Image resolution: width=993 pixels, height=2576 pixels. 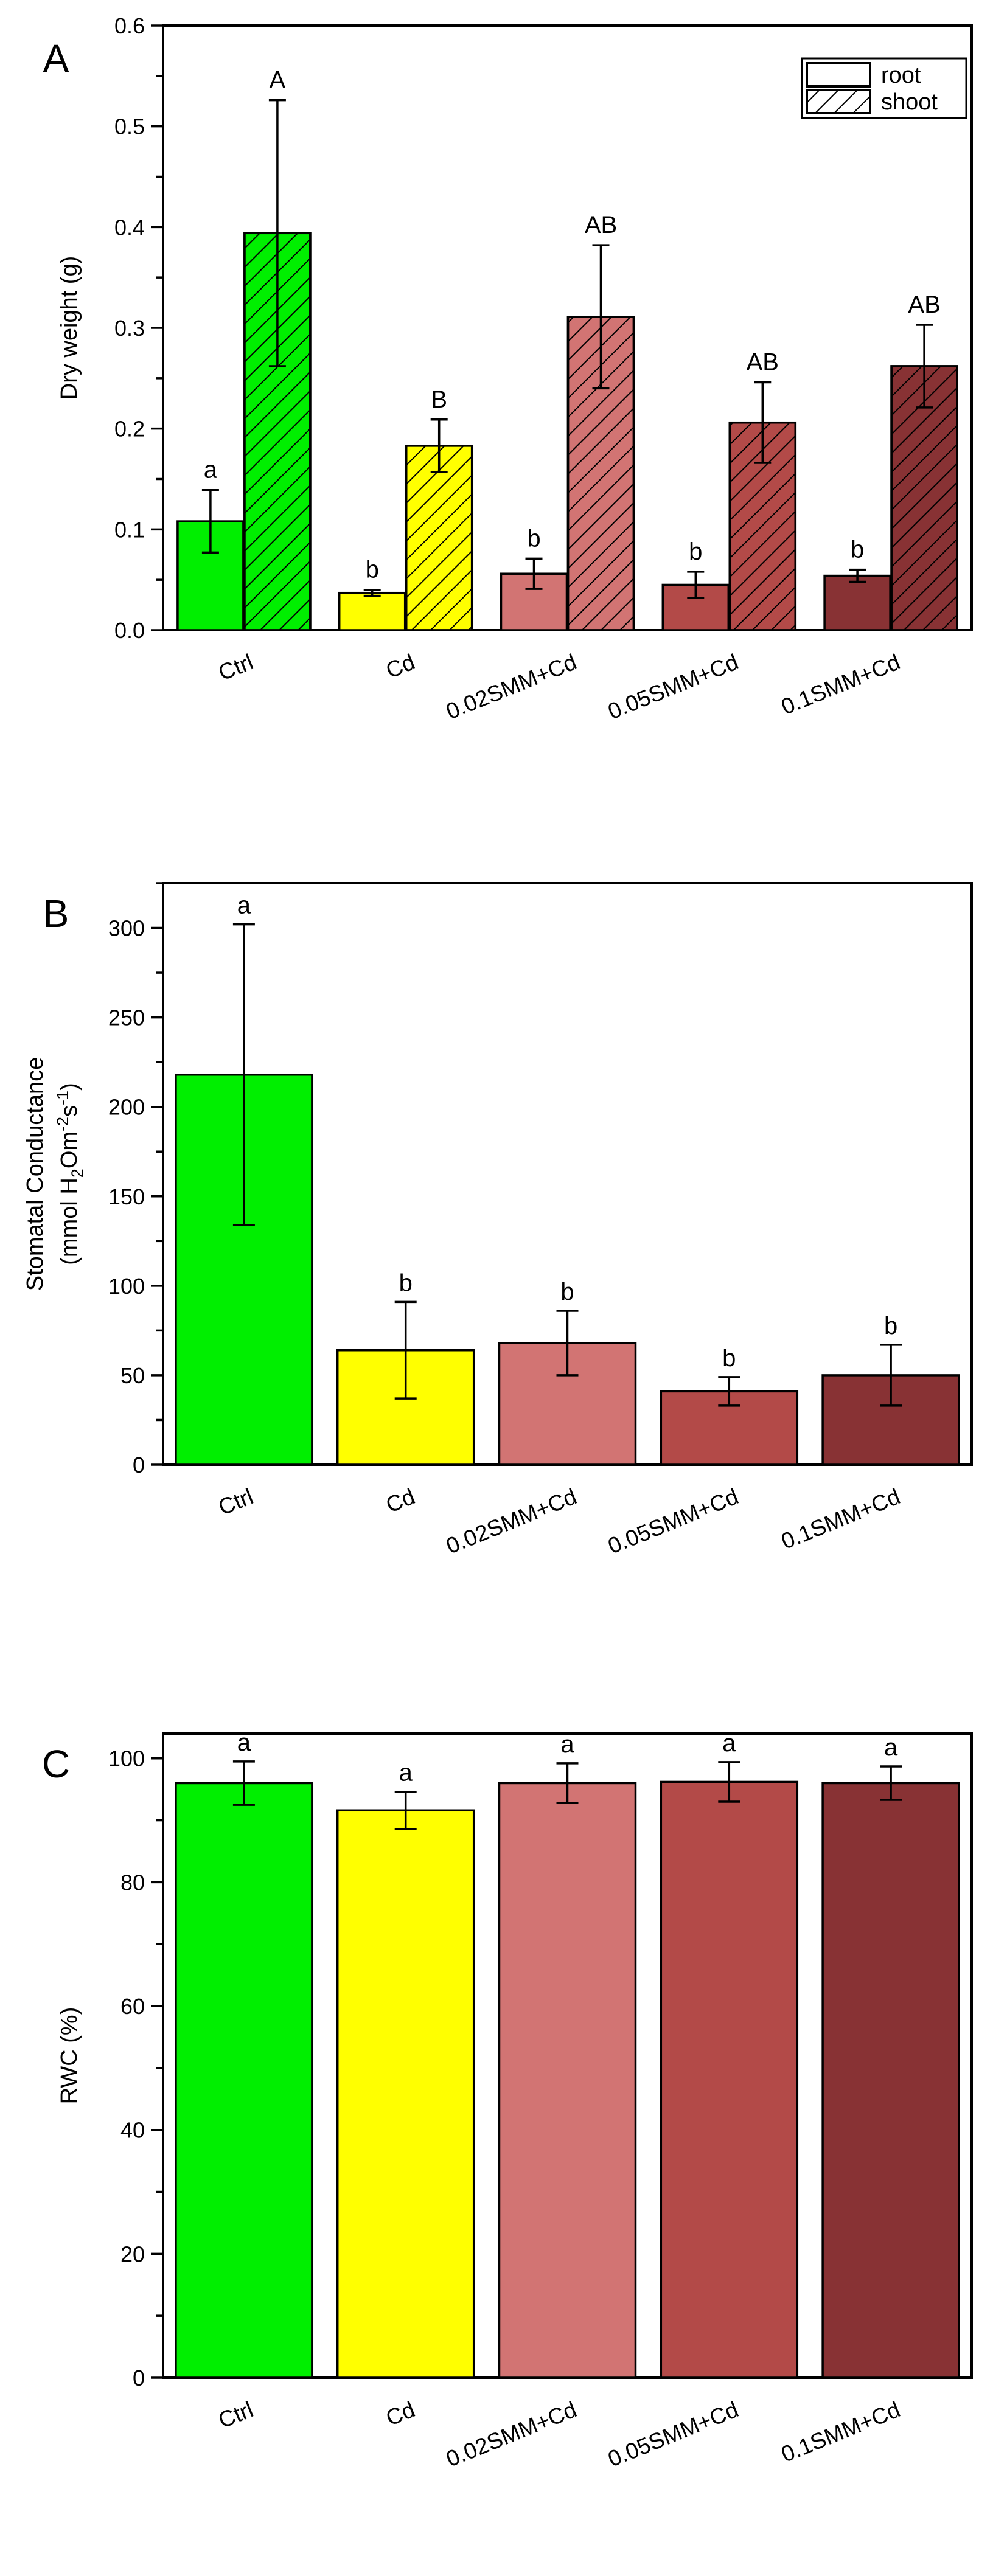 I want to click on y-axis-label-part: -1, so click(x=63, y=1098).